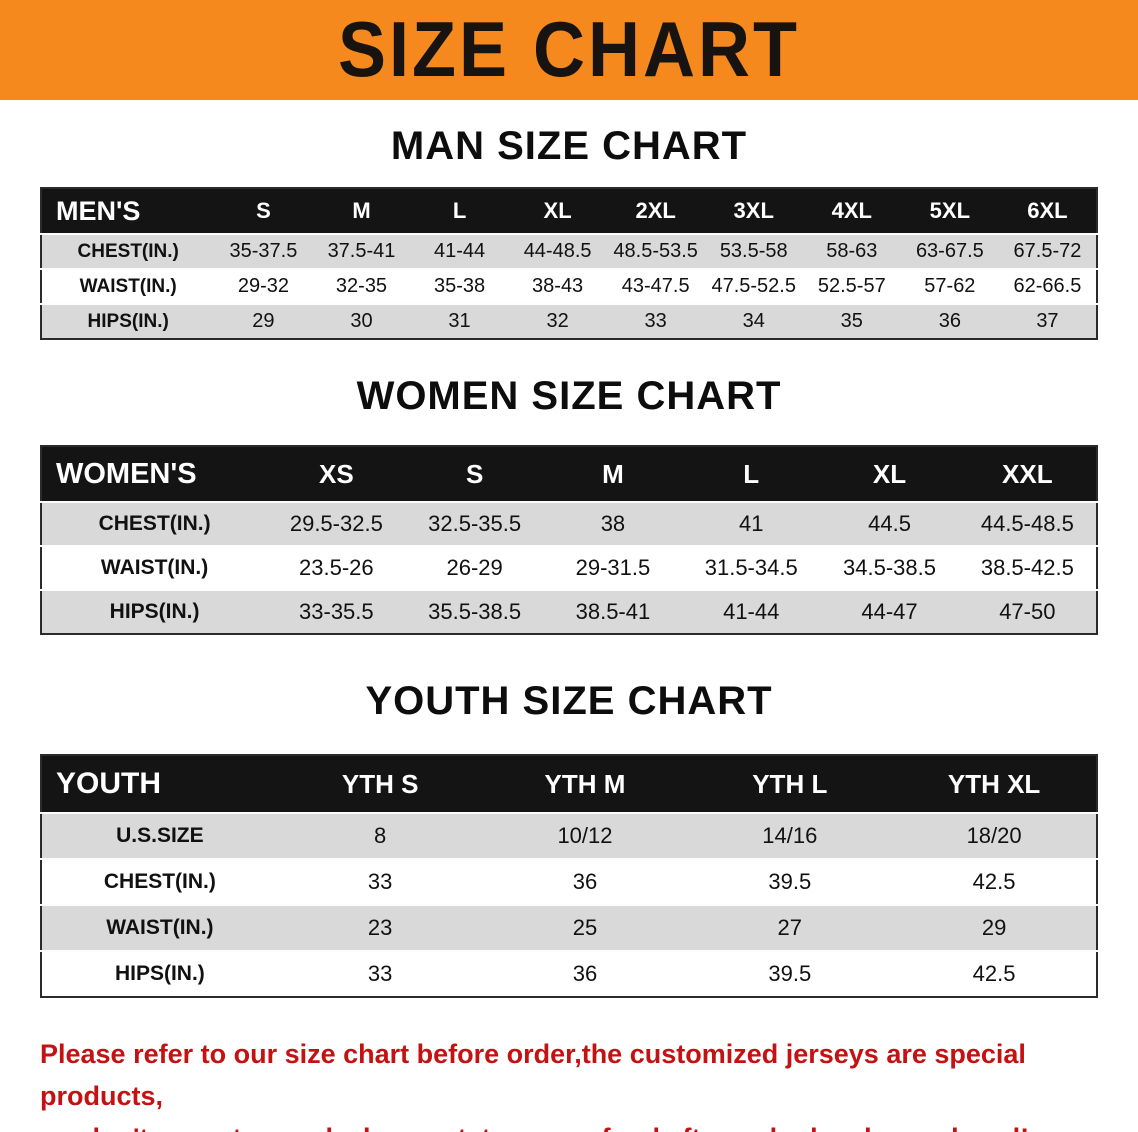 This screenshot has height=1132, width=1138. I want to click on women-size-header: XXL, so click(1027, 473).